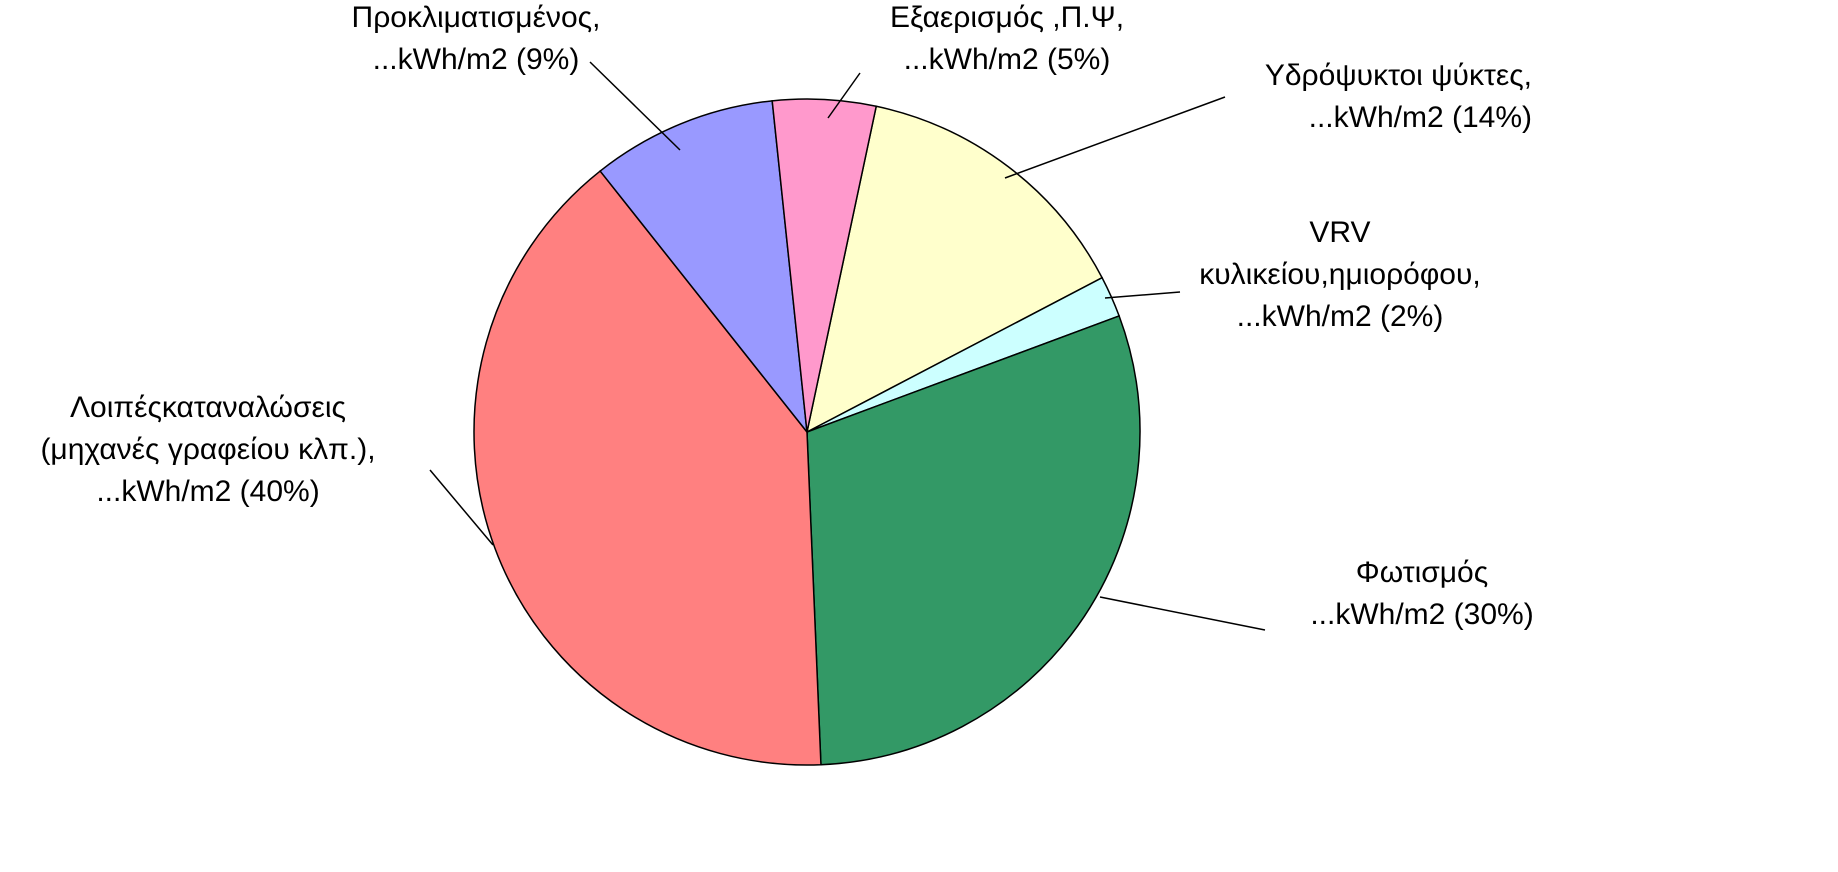 This screenshot has height=872, width=1838. I want to click on value-label: ...kWh/m2 (2%), so click(1340, 316).